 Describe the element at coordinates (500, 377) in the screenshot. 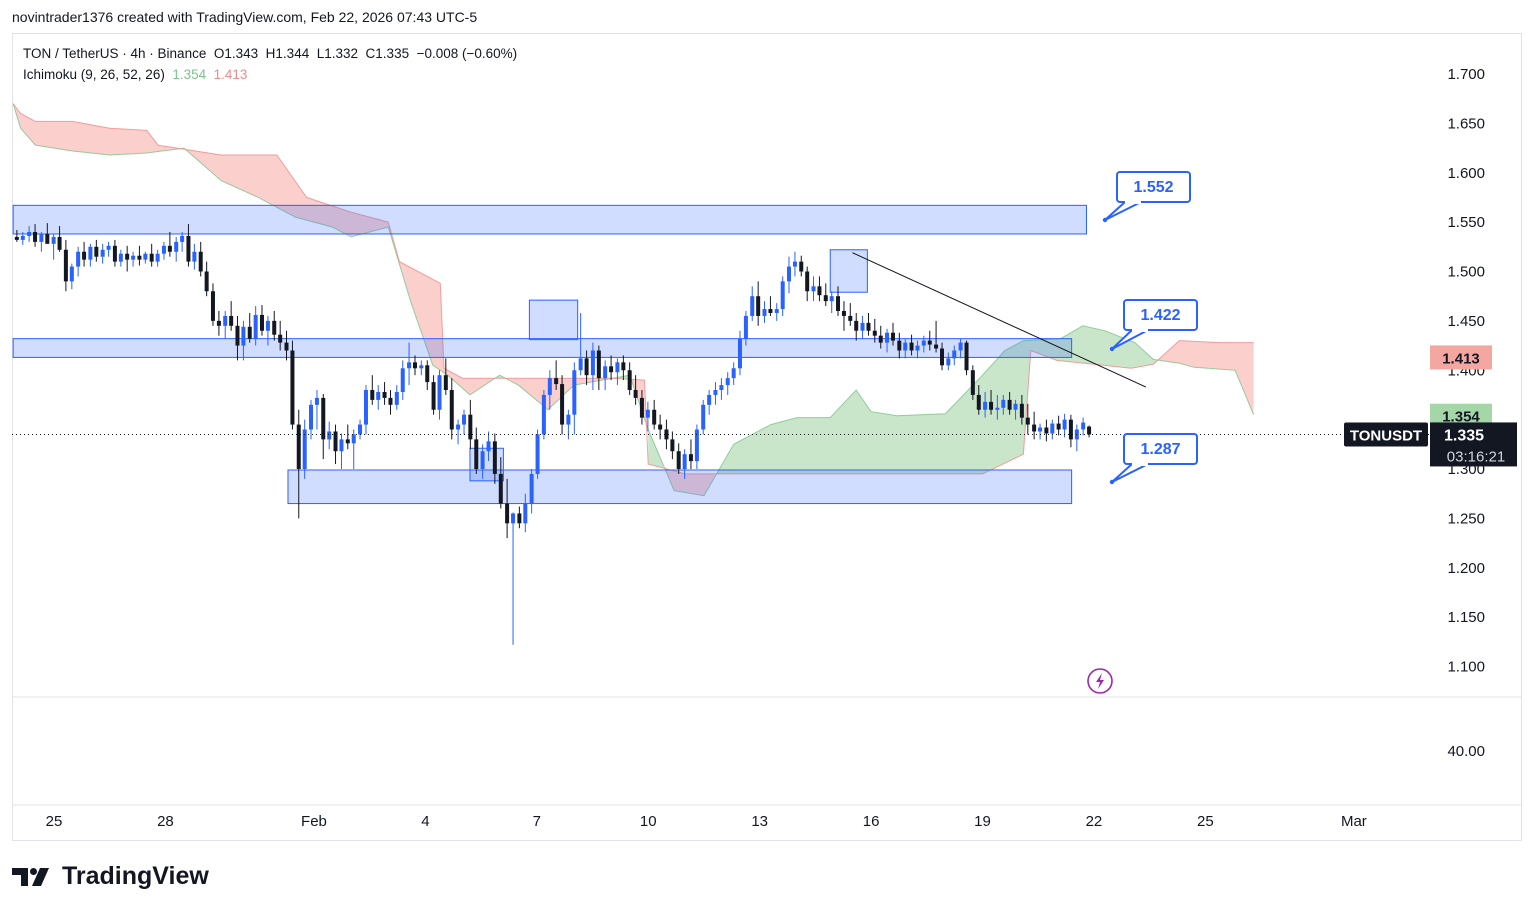

I see `cloud-bullish-segment` at that location.